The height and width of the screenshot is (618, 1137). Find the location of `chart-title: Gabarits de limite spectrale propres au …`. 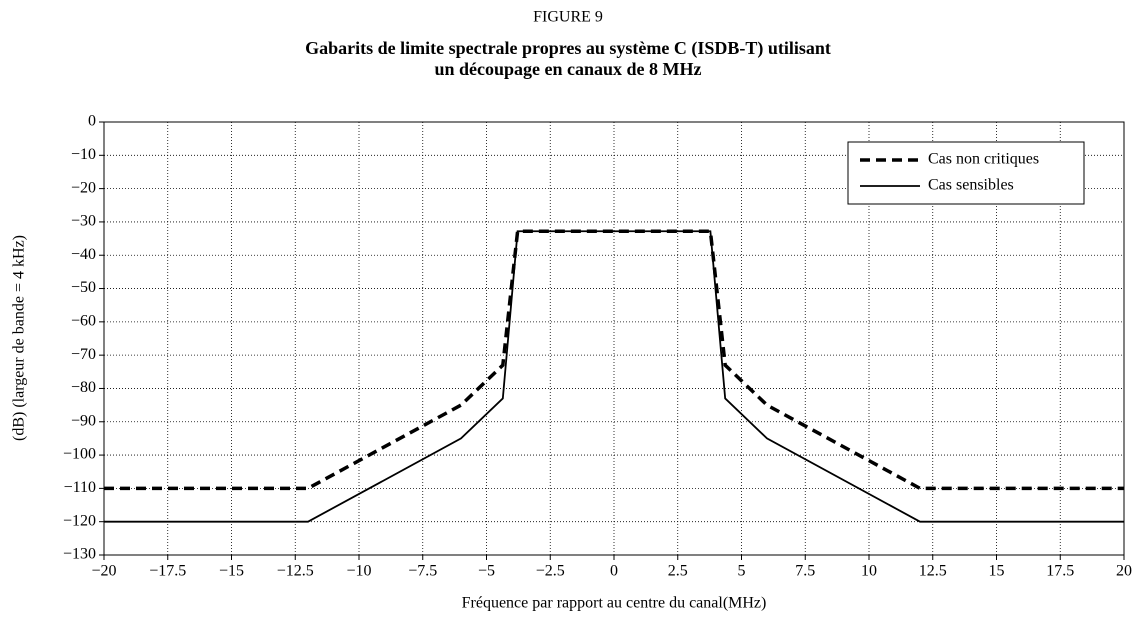

chart-title: Gabarits de limite spectrale propres au … is located at coordinates (568, 48).